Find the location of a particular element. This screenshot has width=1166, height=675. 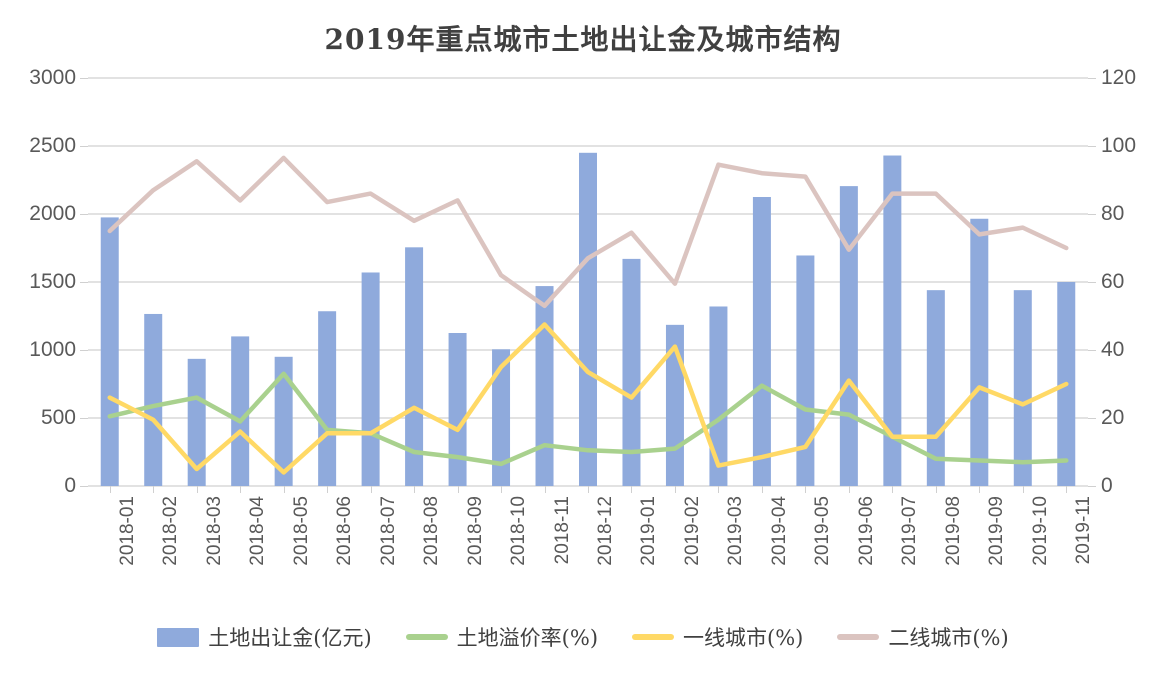

y-axis-right-tick: 120 is located at coordinates (1119, 77).